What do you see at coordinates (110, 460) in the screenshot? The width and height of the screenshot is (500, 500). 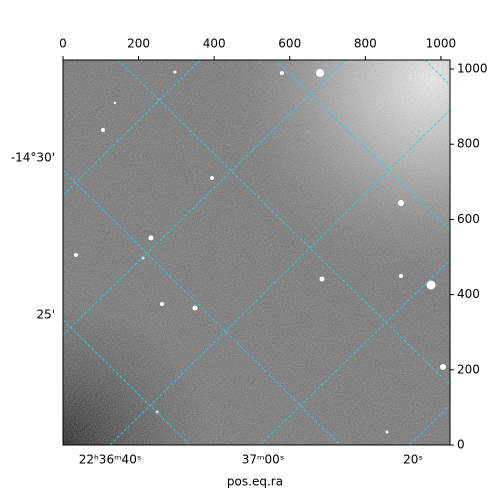 I see `ra-tick-label: 22ʰ36ᵐ40ˢ` at bounding box center [110, 460].